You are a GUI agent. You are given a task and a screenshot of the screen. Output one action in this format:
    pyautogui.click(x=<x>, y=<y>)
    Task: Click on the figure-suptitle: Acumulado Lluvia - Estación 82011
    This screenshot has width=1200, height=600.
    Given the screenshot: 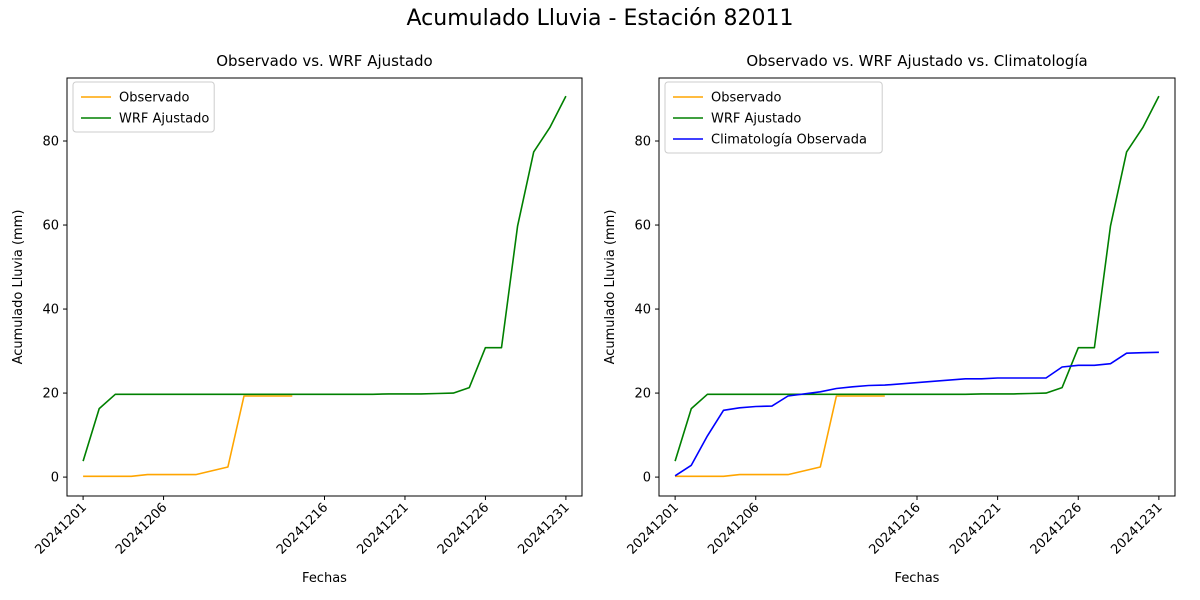 What is the action you would take?
    pyautogui.click(x=600, y=18)
    